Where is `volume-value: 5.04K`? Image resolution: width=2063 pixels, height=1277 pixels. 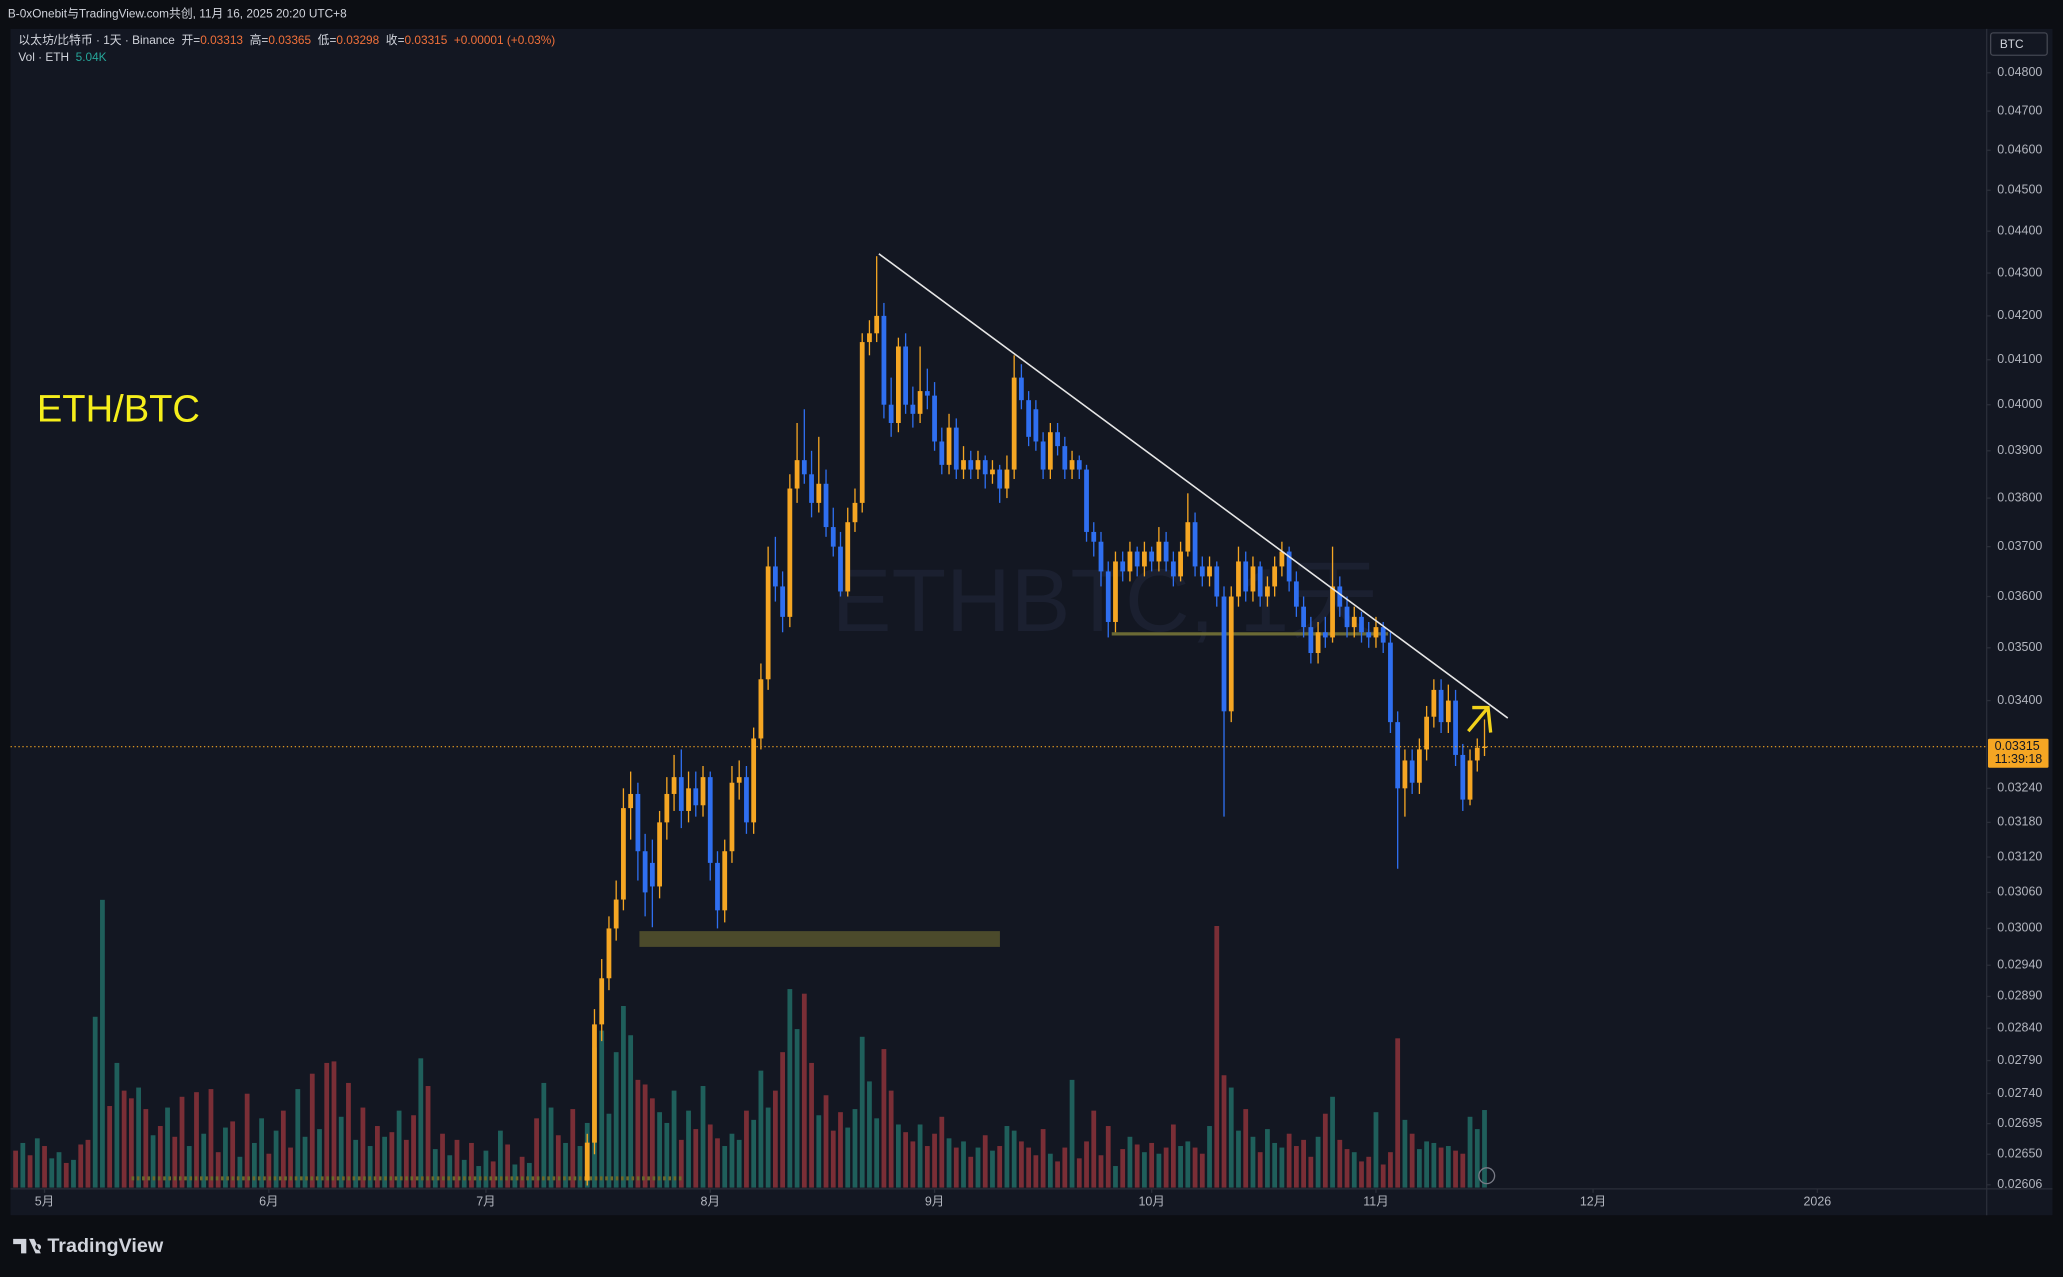
volume-value: 5.04K is located at coordinates (91, 57).